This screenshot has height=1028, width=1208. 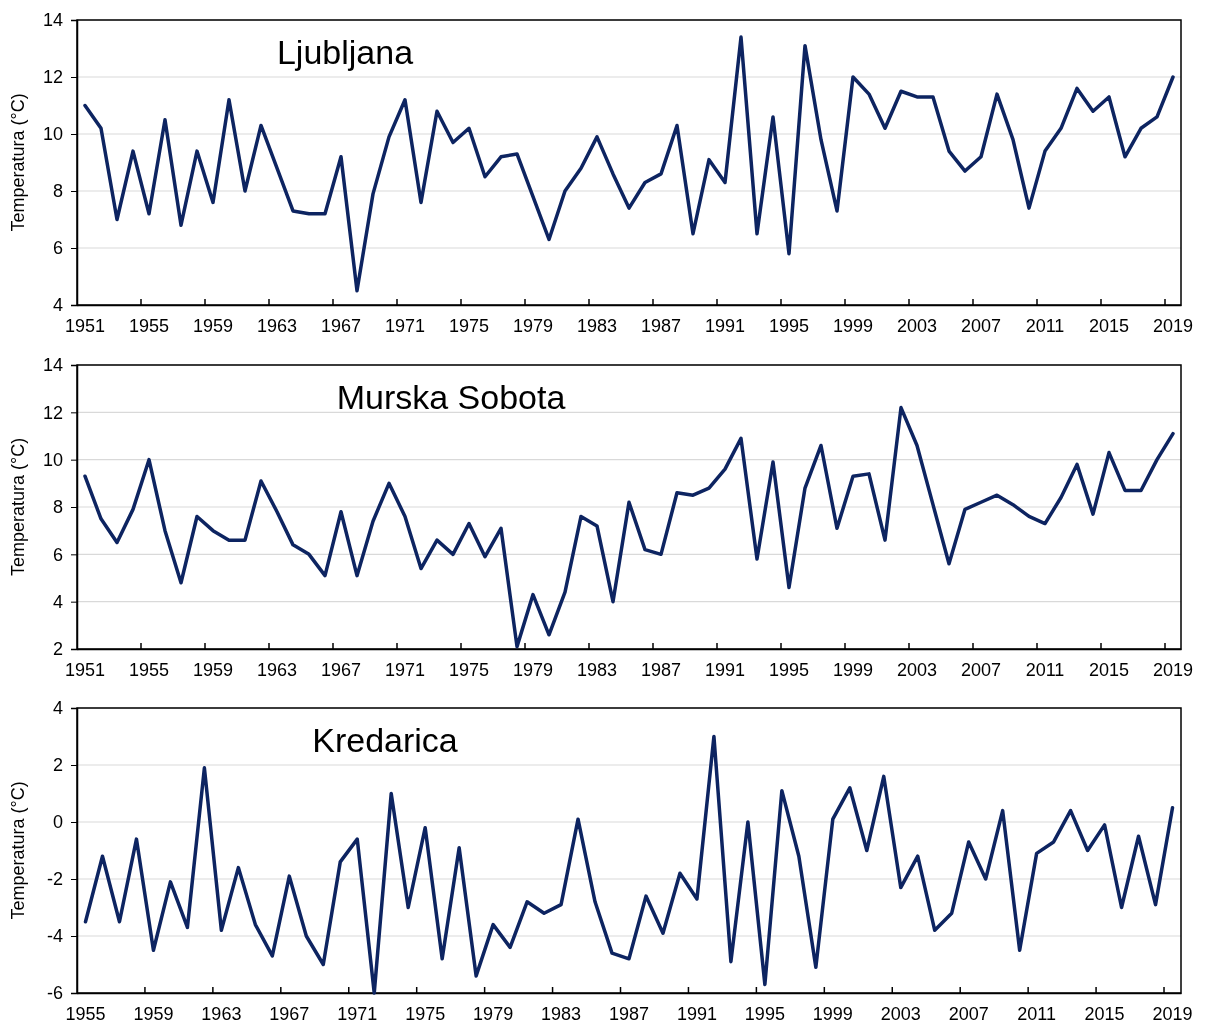 I want to click on y-tick-label: -2, so click(x=54, y=879).